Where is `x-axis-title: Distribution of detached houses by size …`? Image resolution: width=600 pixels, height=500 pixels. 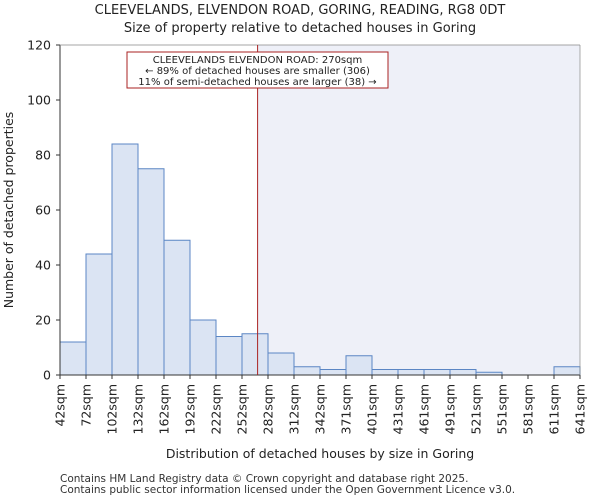 x-axis-title: Distribution of detached houses by size … is located at coordinates (320, 453).